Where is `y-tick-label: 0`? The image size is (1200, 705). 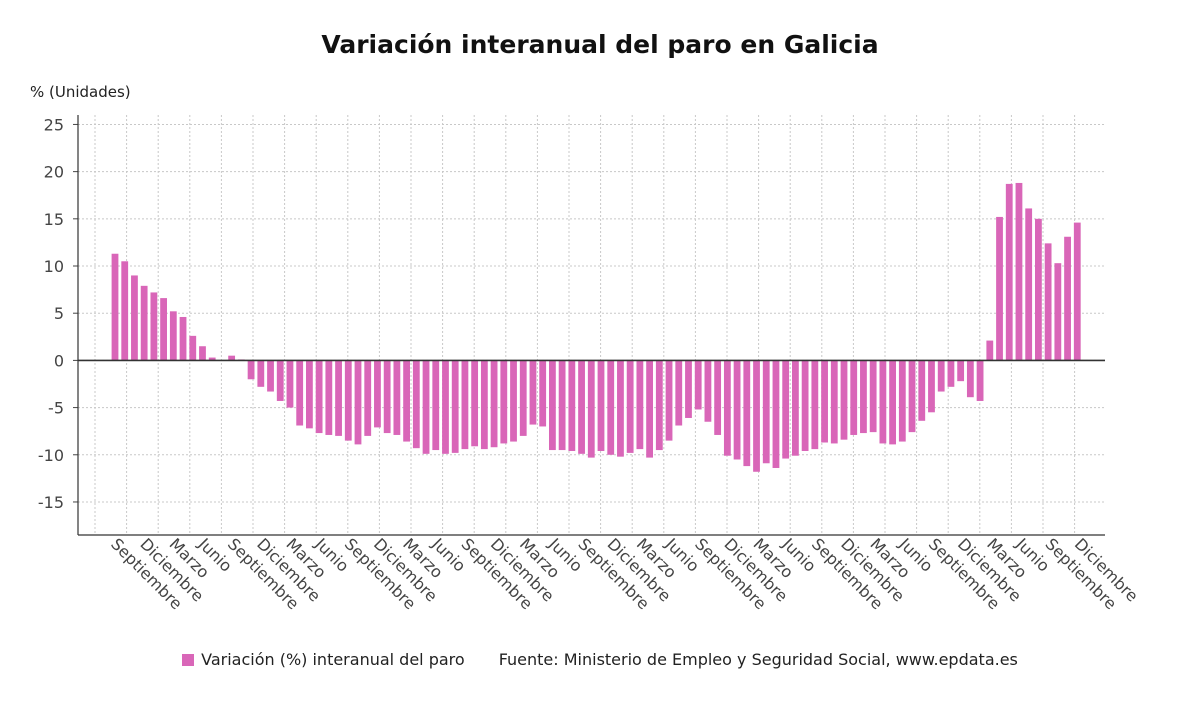
y-tick-label: 0 is located at coordinates (59, 360).